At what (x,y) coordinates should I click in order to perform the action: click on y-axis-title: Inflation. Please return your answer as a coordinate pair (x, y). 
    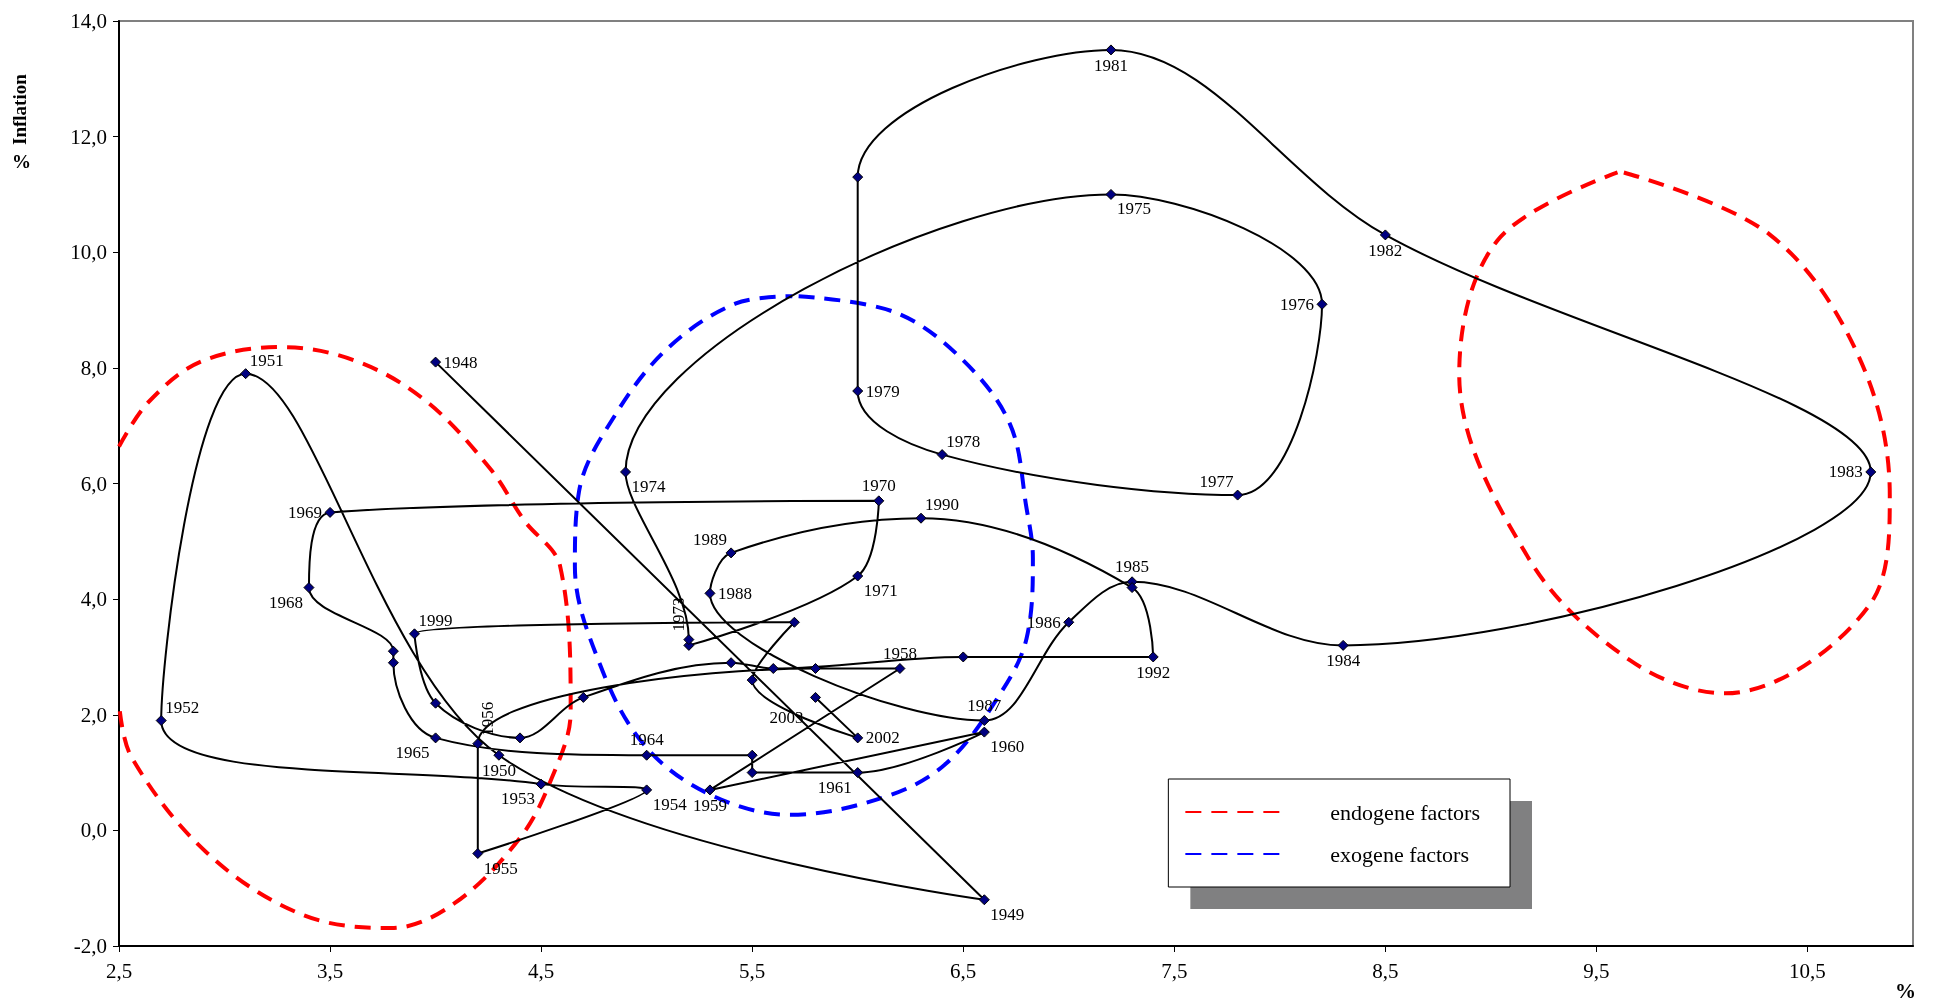
    Looking at the image, I should click on (19, 109).